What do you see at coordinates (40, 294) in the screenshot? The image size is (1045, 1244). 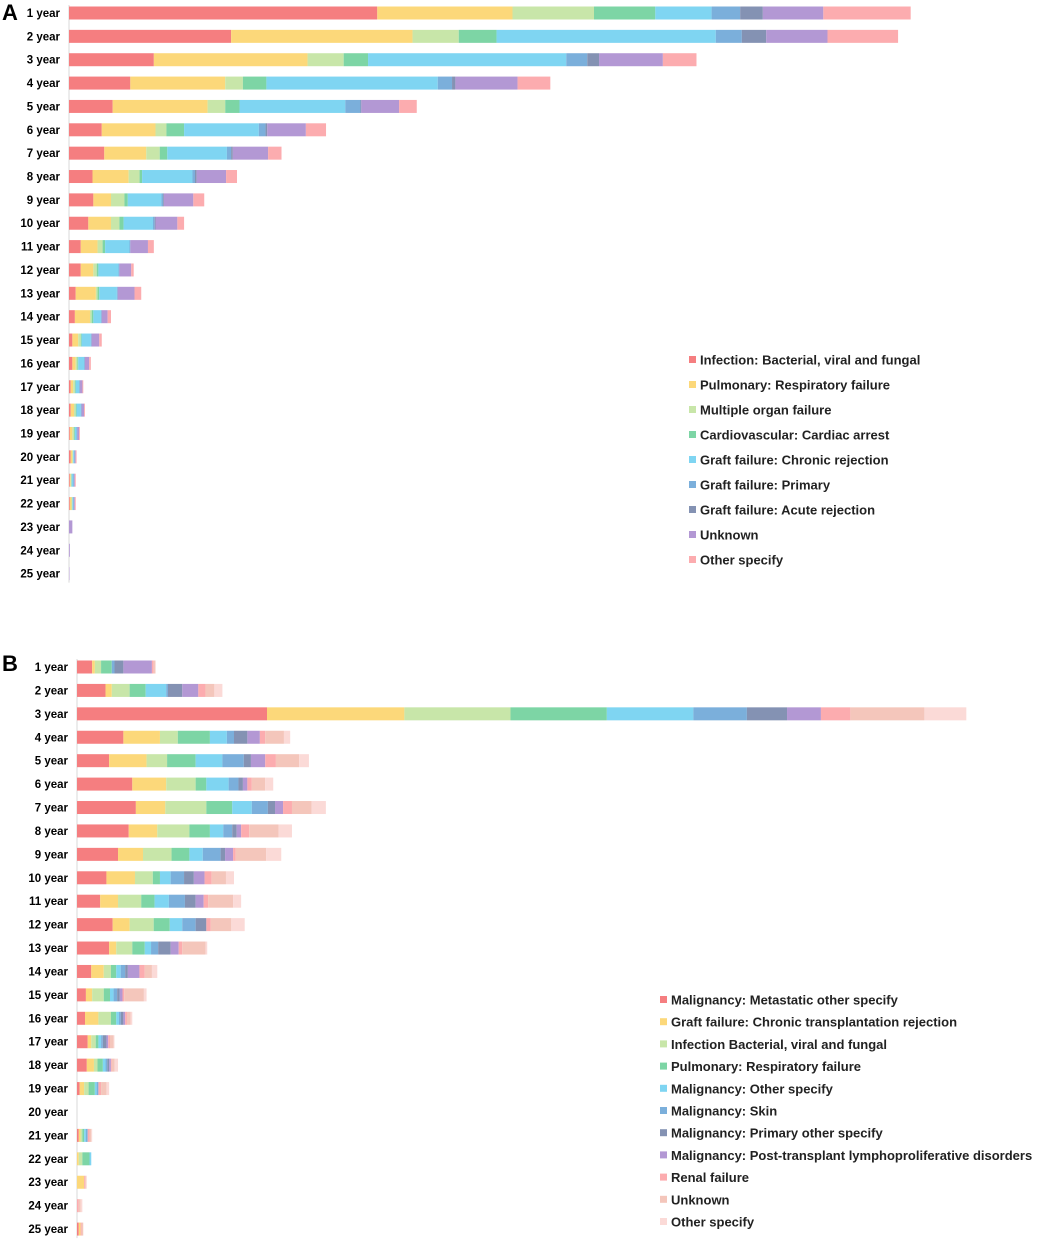 I see `panel-a-category-label: 13 year` at bounding box center [40, 294].